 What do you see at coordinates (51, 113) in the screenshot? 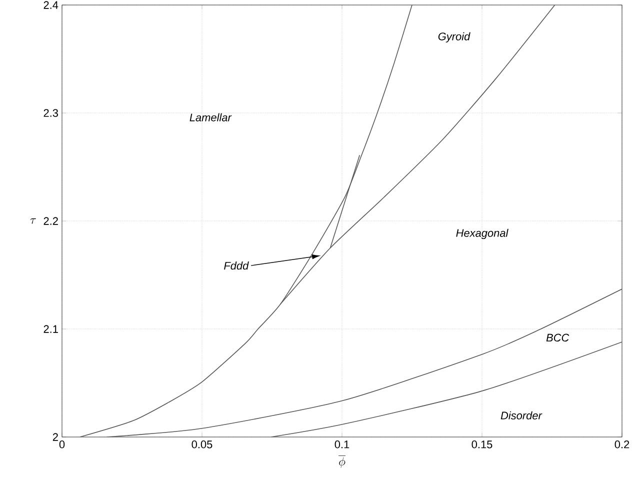
I see `y-tick-label: 2.3` at bounding box center [51, 113].